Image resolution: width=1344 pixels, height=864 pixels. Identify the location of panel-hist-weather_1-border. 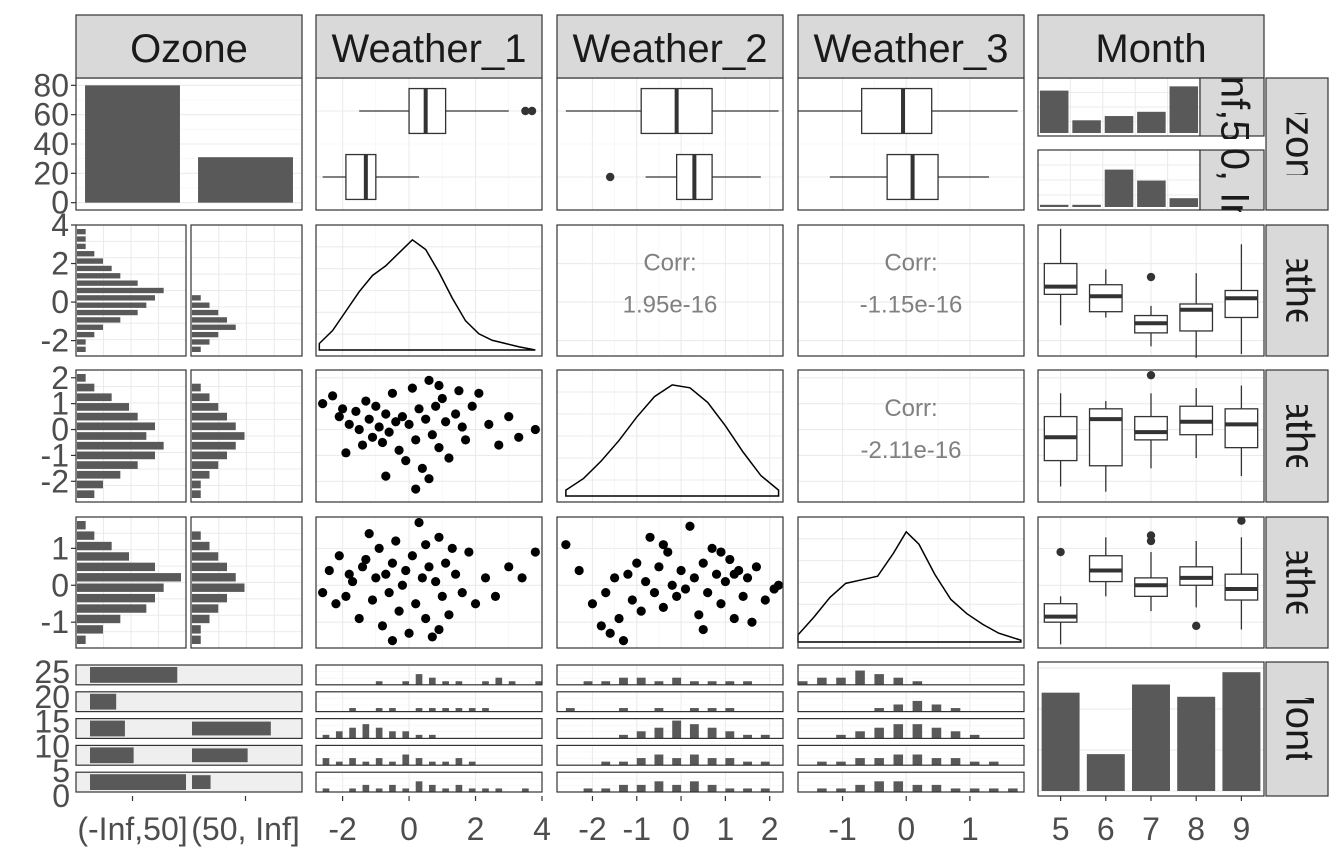
(131, 290).